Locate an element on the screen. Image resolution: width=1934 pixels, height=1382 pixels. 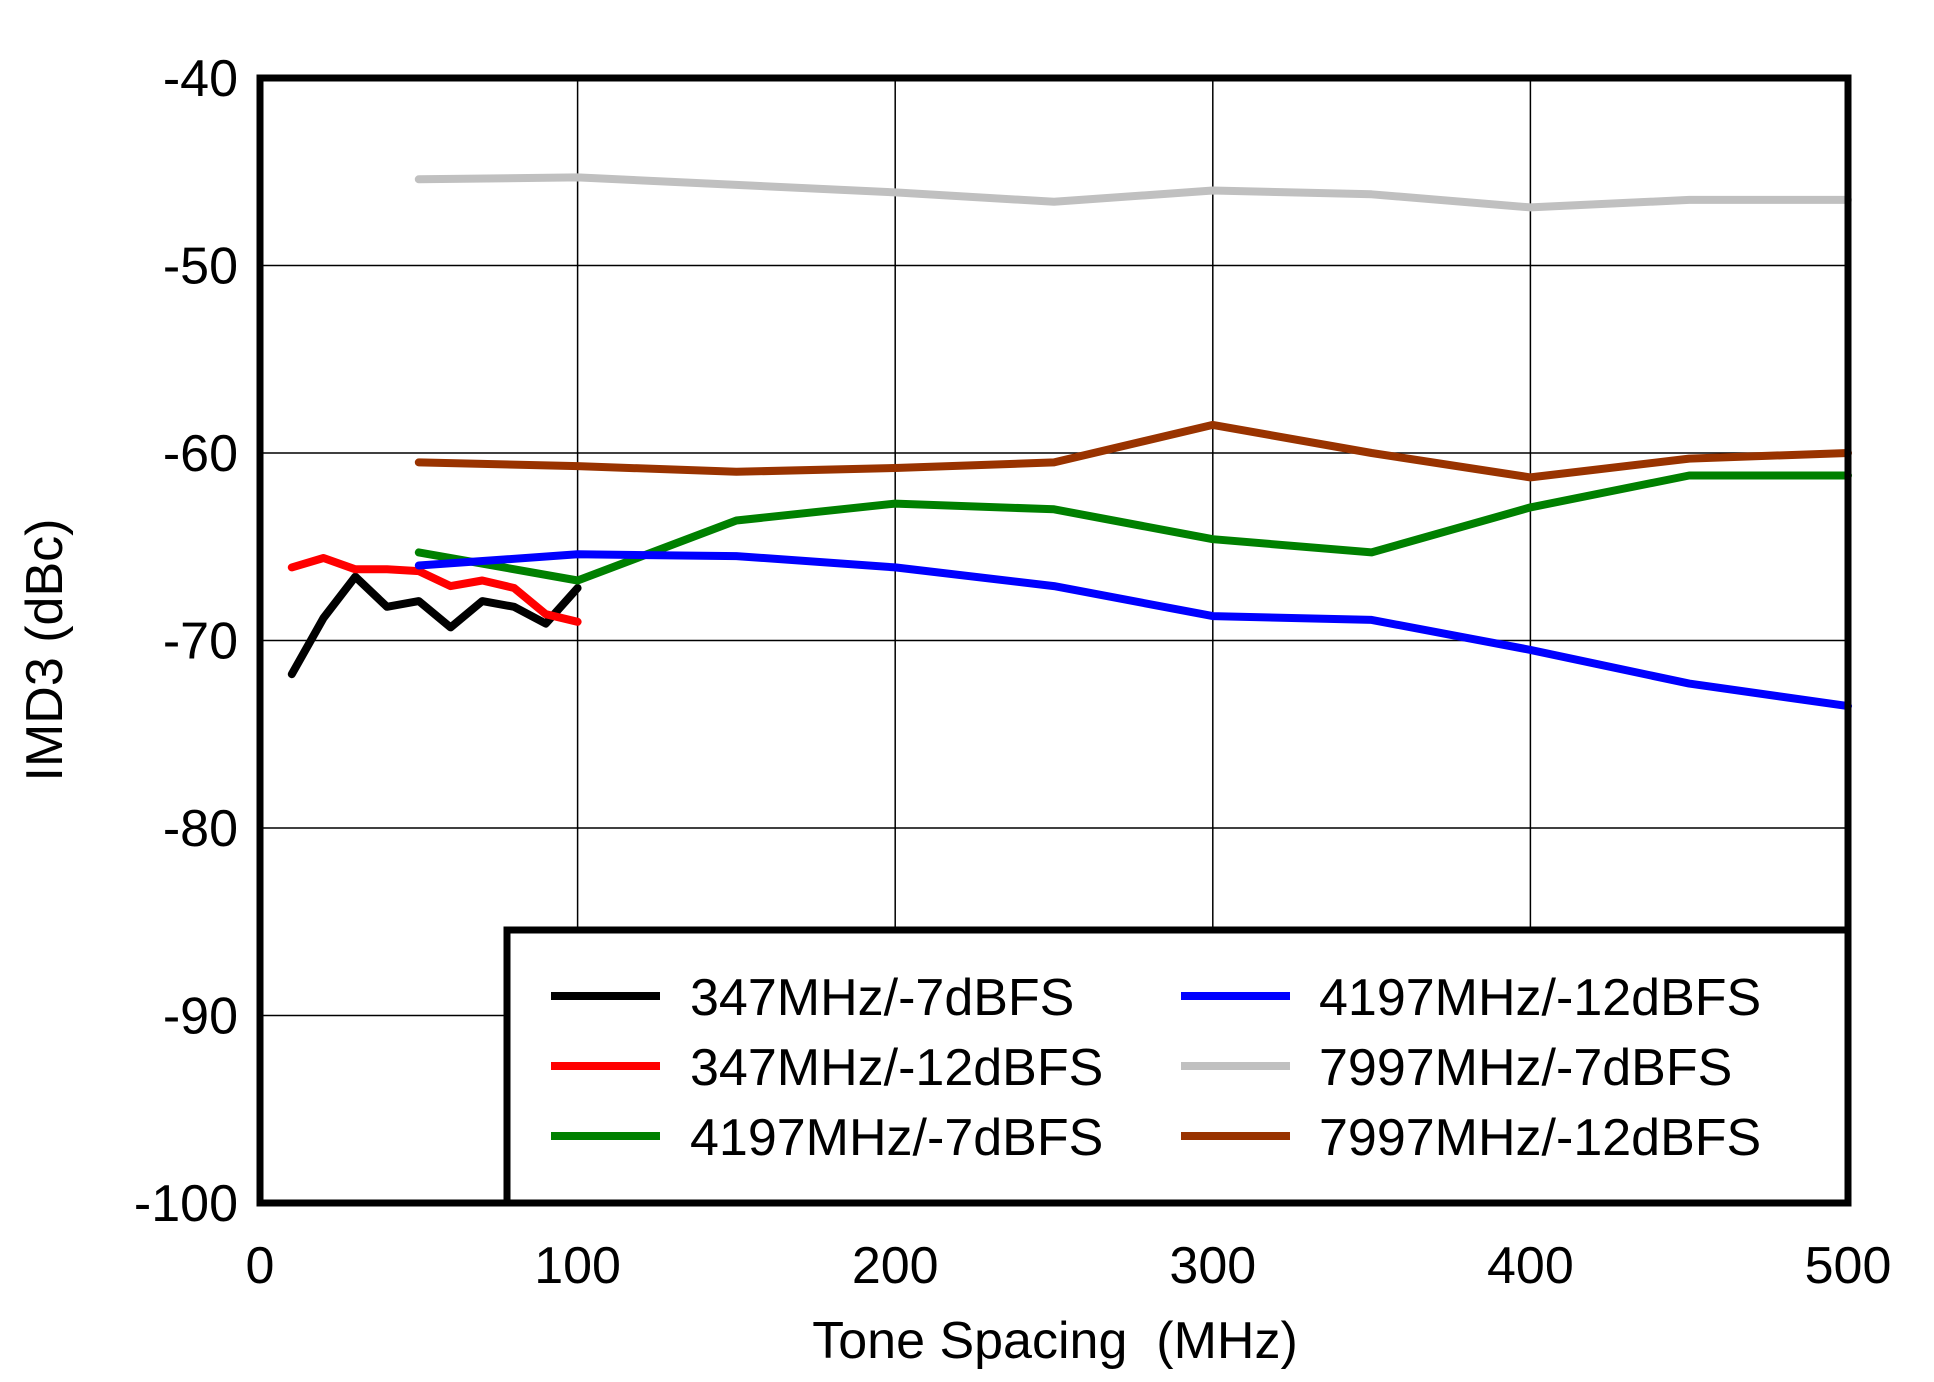
legend-label: 4197MHz/-12dBFS is located at coordinates (1540, 998).